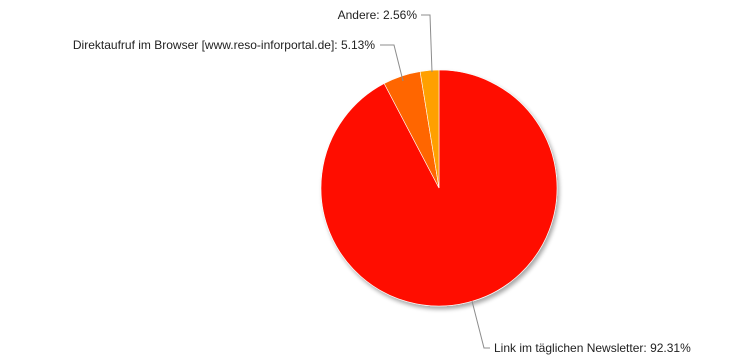  What do you see at coordinates (378, 15) in the screenshot?
I see `slice-label-3: Andere: 2.56%` at bounding box center [378, 15].